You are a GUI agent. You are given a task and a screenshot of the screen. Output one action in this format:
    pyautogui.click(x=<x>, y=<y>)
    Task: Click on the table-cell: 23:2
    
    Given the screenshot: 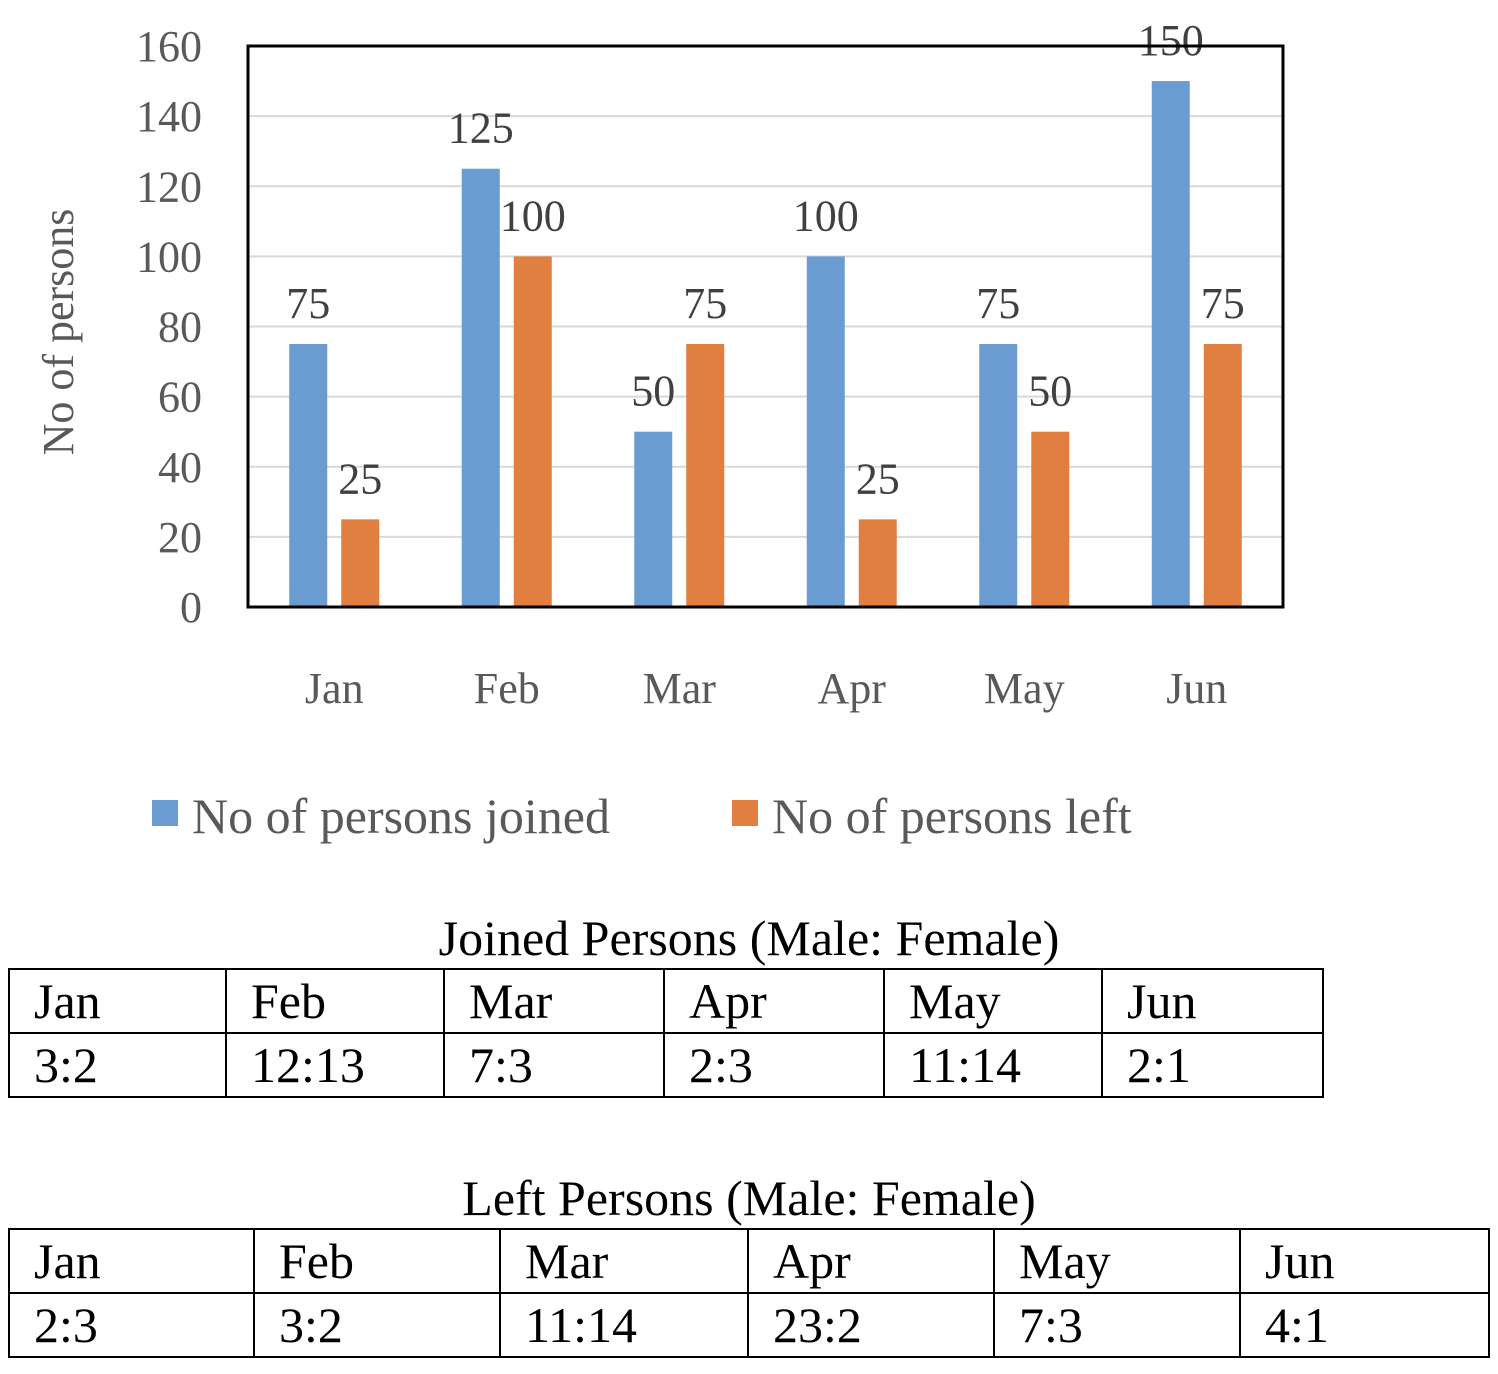 What is the action you would take?
    pyautogui.click(x=871, y=1325)
    